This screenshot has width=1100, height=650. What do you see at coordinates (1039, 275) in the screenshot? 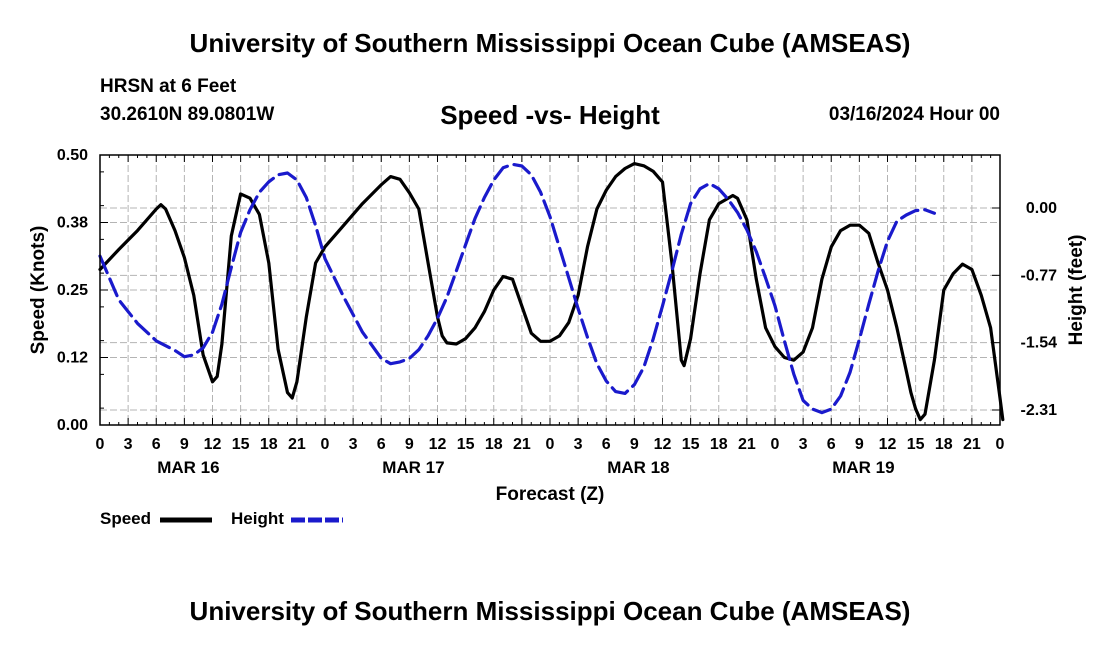
I see `y2-tick-label: -0.77` at bounding box center [1039, 275].